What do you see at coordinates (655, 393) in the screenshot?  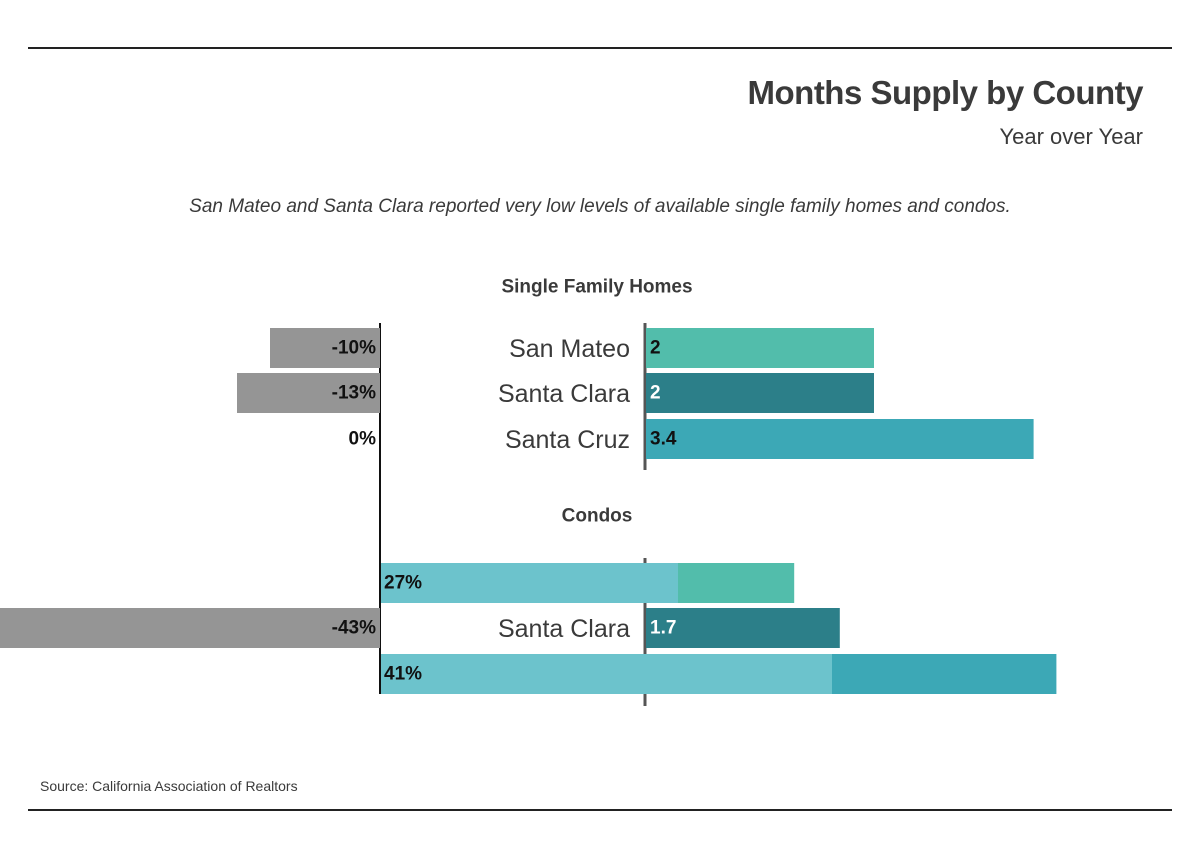 I see `single-family-santa-clara-supply-value: 2` at bounding box center [655, 393].